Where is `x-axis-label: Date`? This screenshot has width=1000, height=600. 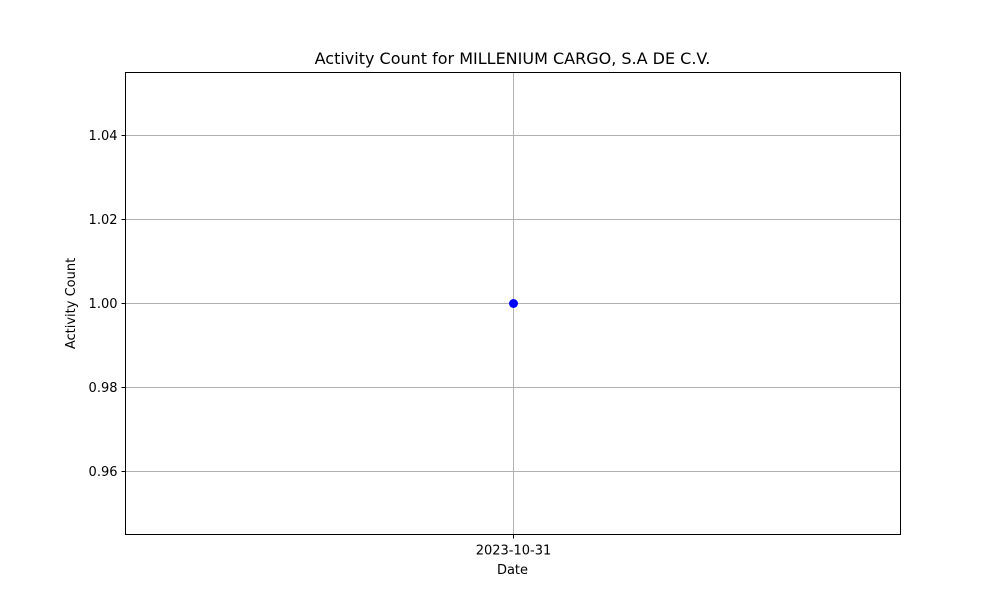 x-axis-label: Date is located at coordinates (512, 570).